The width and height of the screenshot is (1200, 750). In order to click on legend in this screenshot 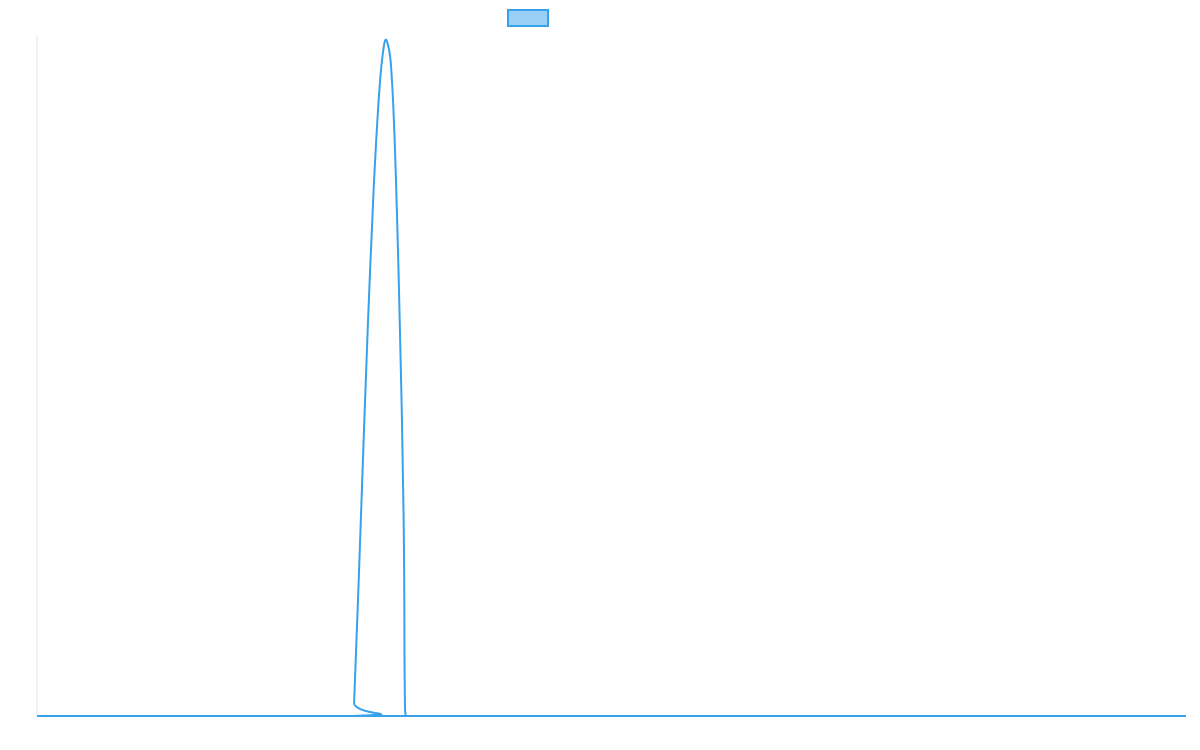, I will do `click(528, 18)`.